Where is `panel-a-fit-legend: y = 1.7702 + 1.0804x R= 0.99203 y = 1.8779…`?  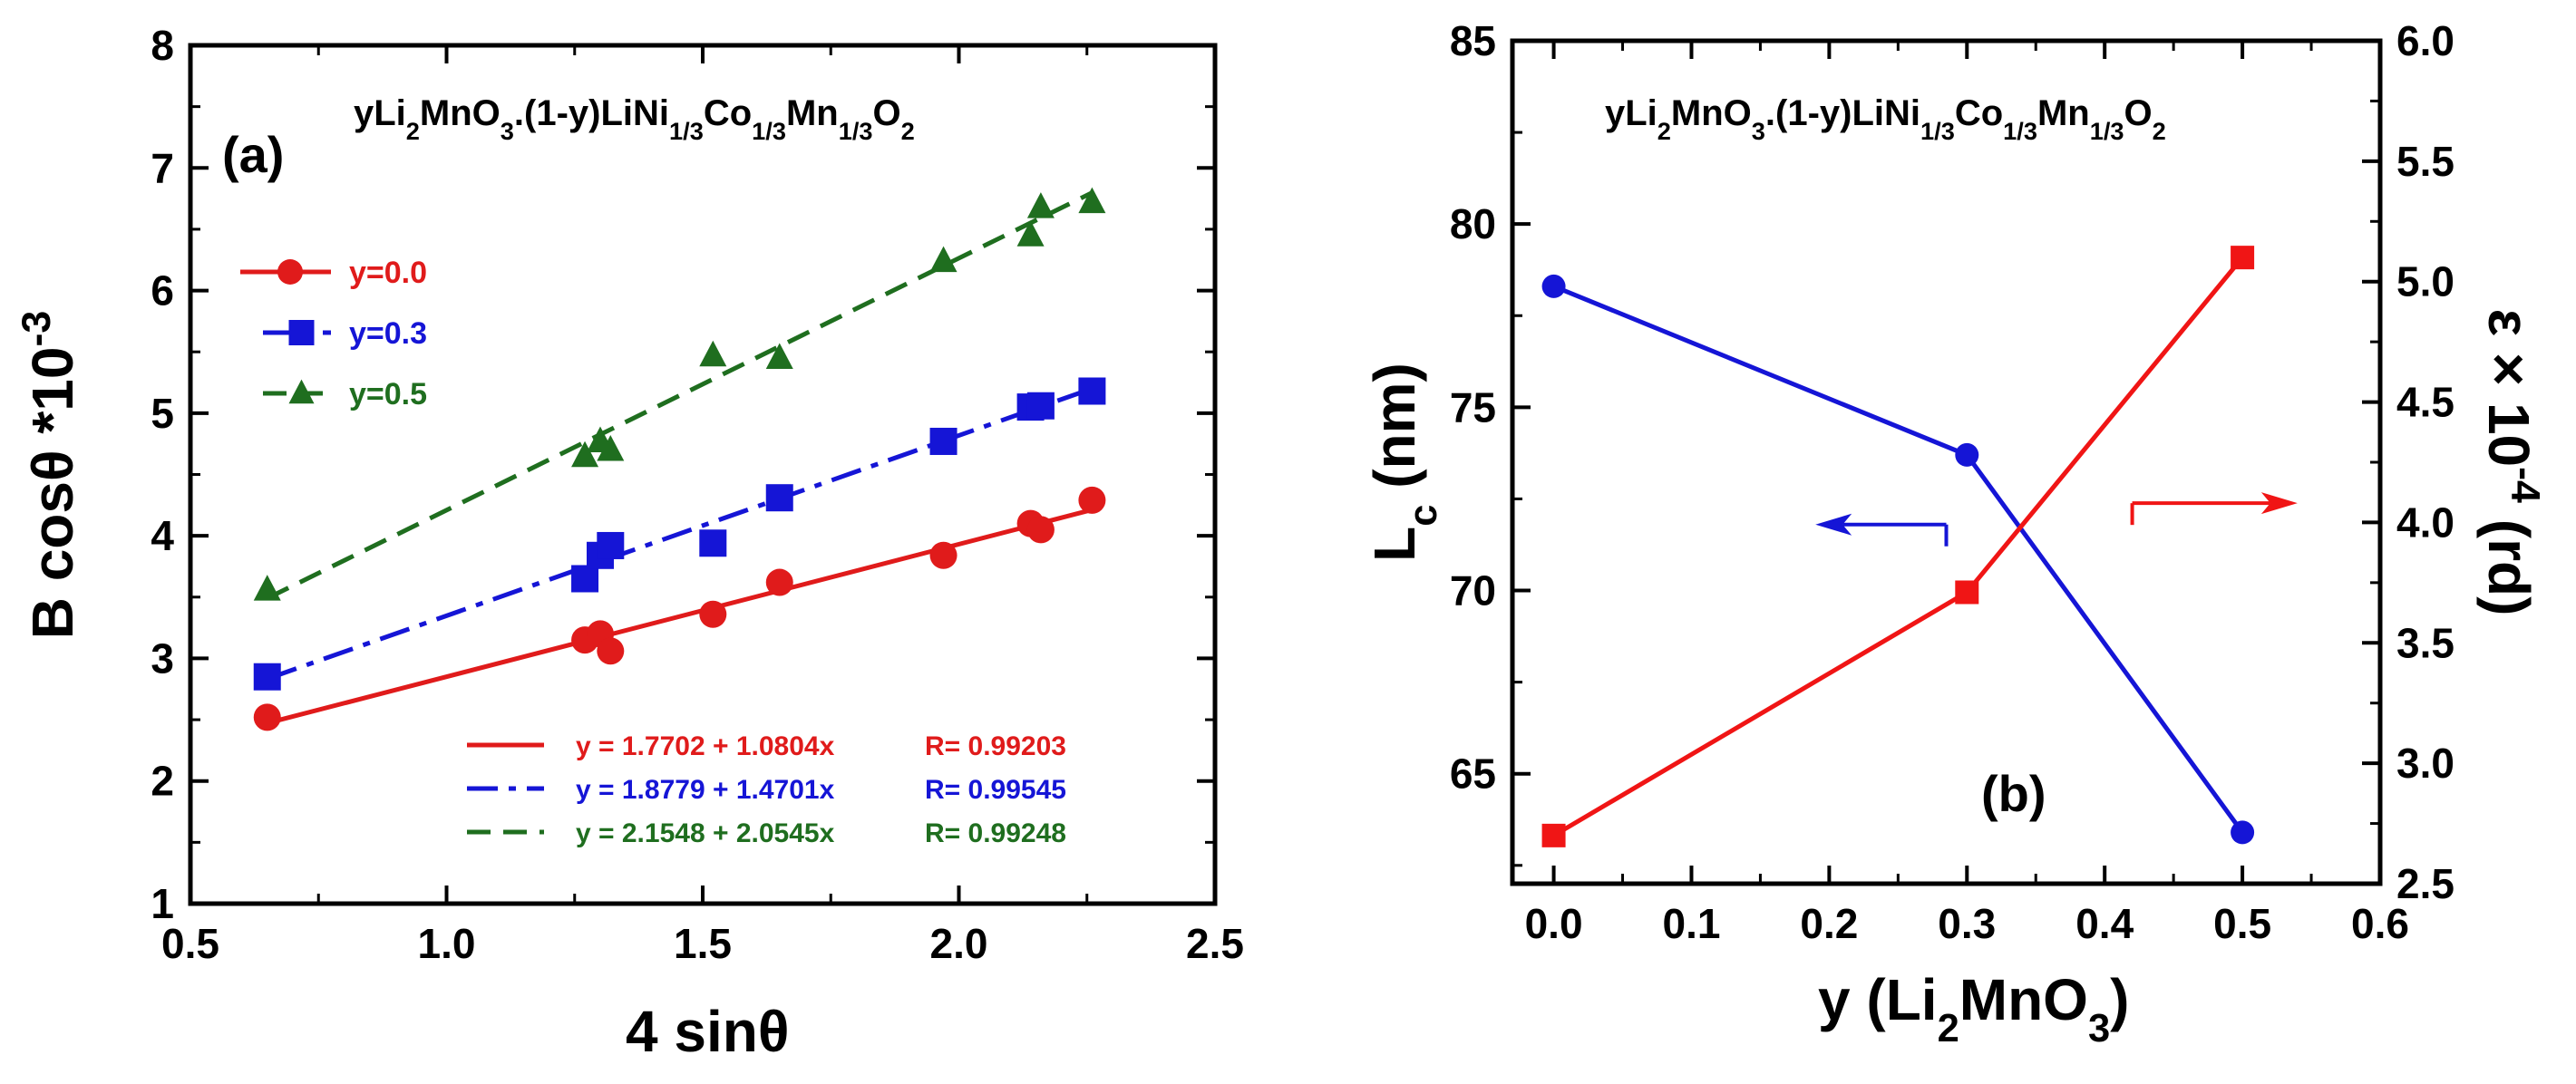 panel-a-fit-legend: y = 1.7702 + 1.0804x R= 0.99203 y = 1.8779… is located at coordinates (766, 789).